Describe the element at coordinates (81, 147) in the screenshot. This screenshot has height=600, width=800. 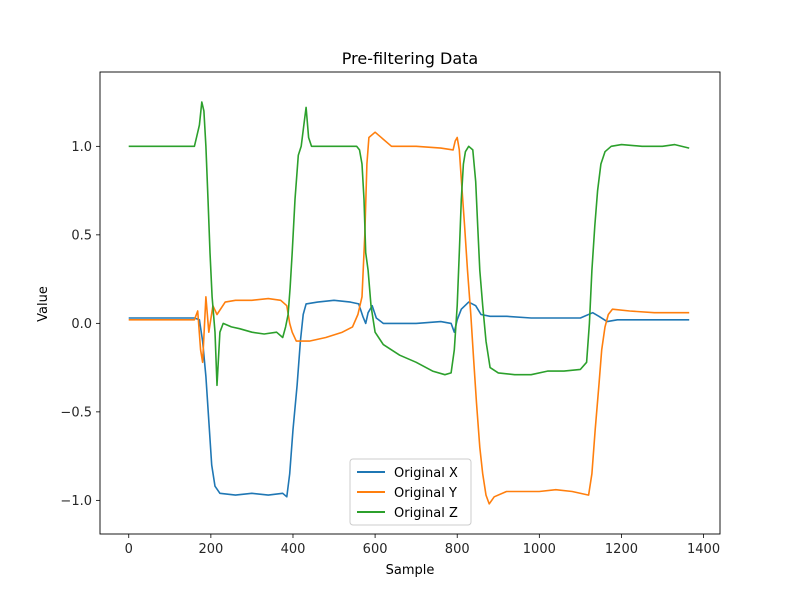
I see `y-tick-label: 1.0` at that location.